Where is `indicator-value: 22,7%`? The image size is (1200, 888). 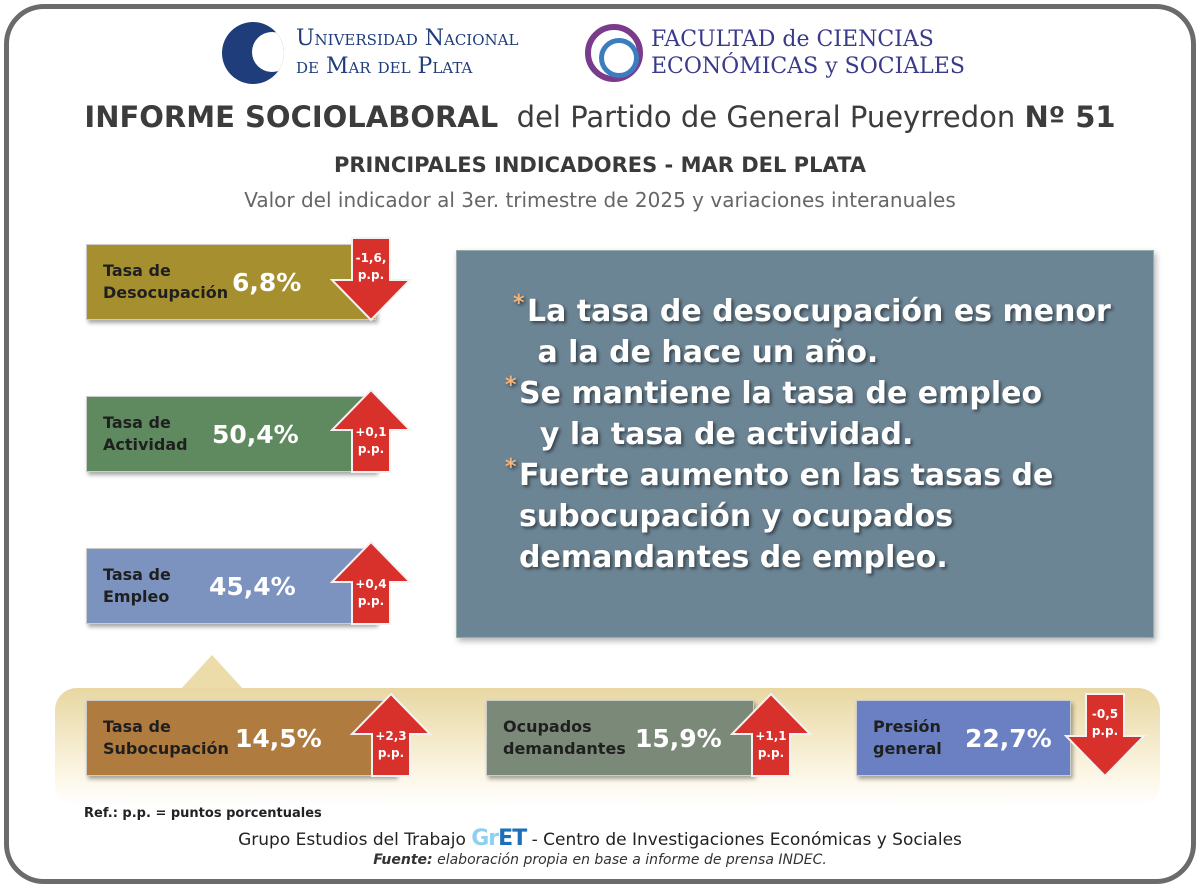
indicator-value: 22,7% is located at coordinates (1008, 738).